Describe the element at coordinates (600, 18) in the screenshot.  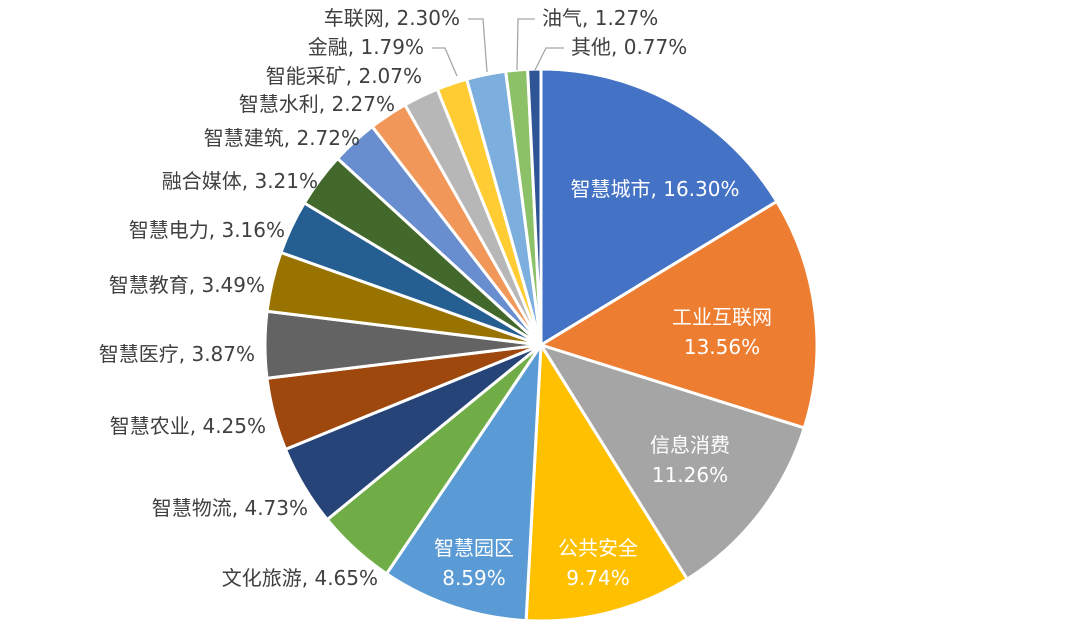
I see `slice-label-17: 油气, 1.27%` at that location.